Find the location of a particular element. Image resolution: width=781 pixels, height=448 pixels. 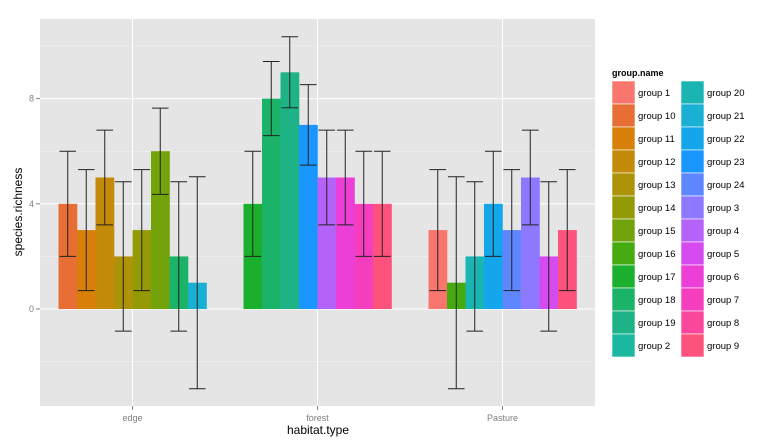

legend-item: group 22 is located at coordinates (712, 138).